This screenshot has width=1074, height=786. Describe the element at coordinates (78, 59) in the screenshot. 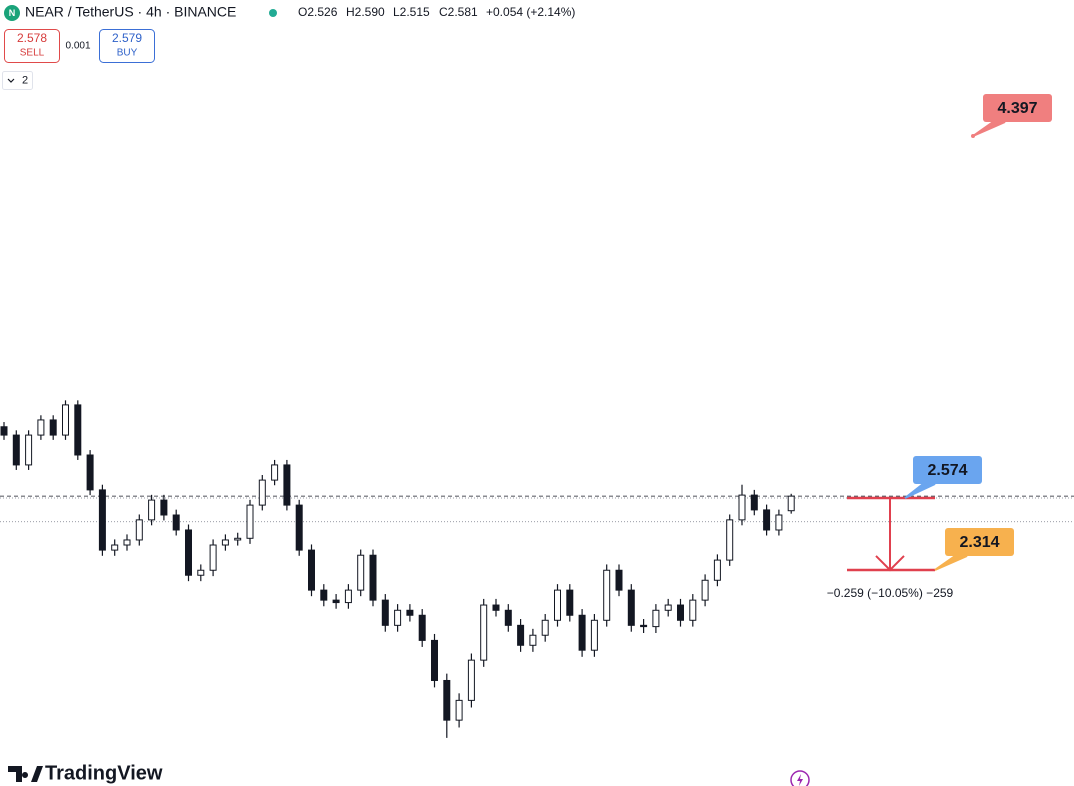

I see `trade-buttons: 2.578 SELL 0.001 2.579 BUY 2` at that location.